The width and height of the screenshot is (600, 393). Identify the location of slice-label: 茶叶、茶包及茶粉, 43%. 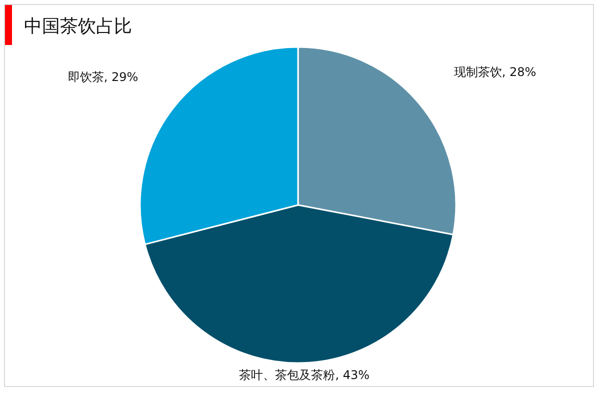
(304, 375).